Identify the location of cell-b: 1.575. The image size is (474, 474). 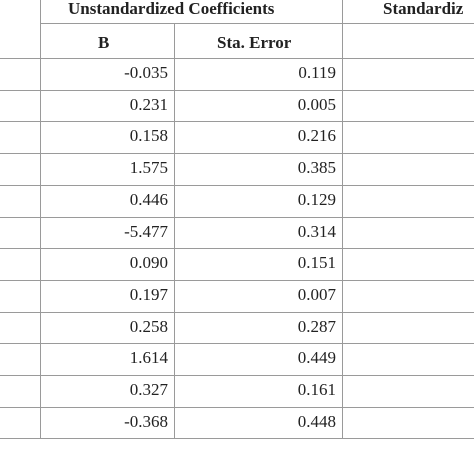
(148, 168).